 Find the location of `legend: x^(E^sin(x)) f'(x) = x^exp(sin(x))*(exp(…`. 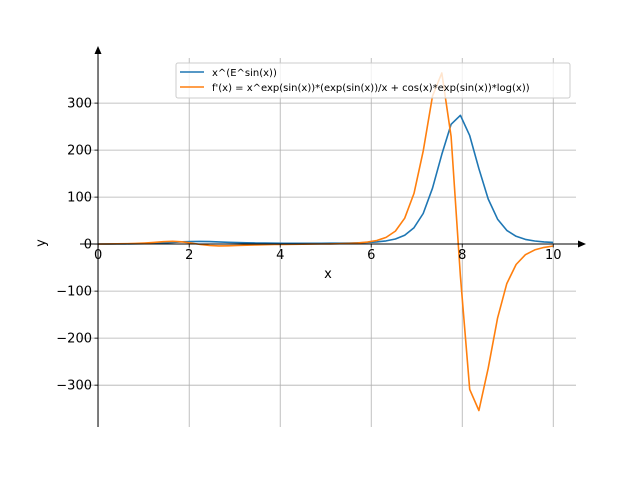

legend: x^(E^sin(x)) f'(x) = x^exp(sin(x))*(exp(… is located at coordinates (373, 80).